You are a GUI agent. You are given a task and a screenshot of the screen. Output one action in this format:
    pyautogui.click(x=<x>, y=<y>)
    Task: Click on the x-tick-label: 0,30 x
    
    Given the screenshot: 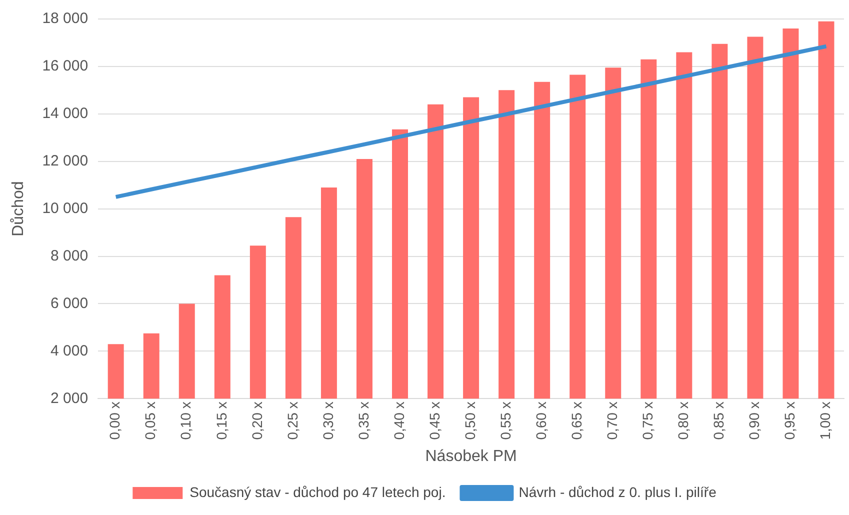 What is the action you would take?
    pyautogui.click(x=328, y=421)
    